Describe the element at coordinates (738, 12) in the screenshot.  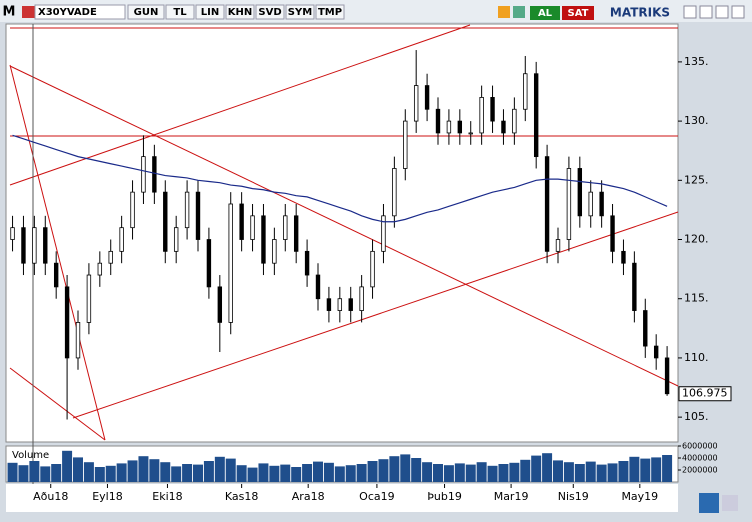
I see `close-button` at that location.